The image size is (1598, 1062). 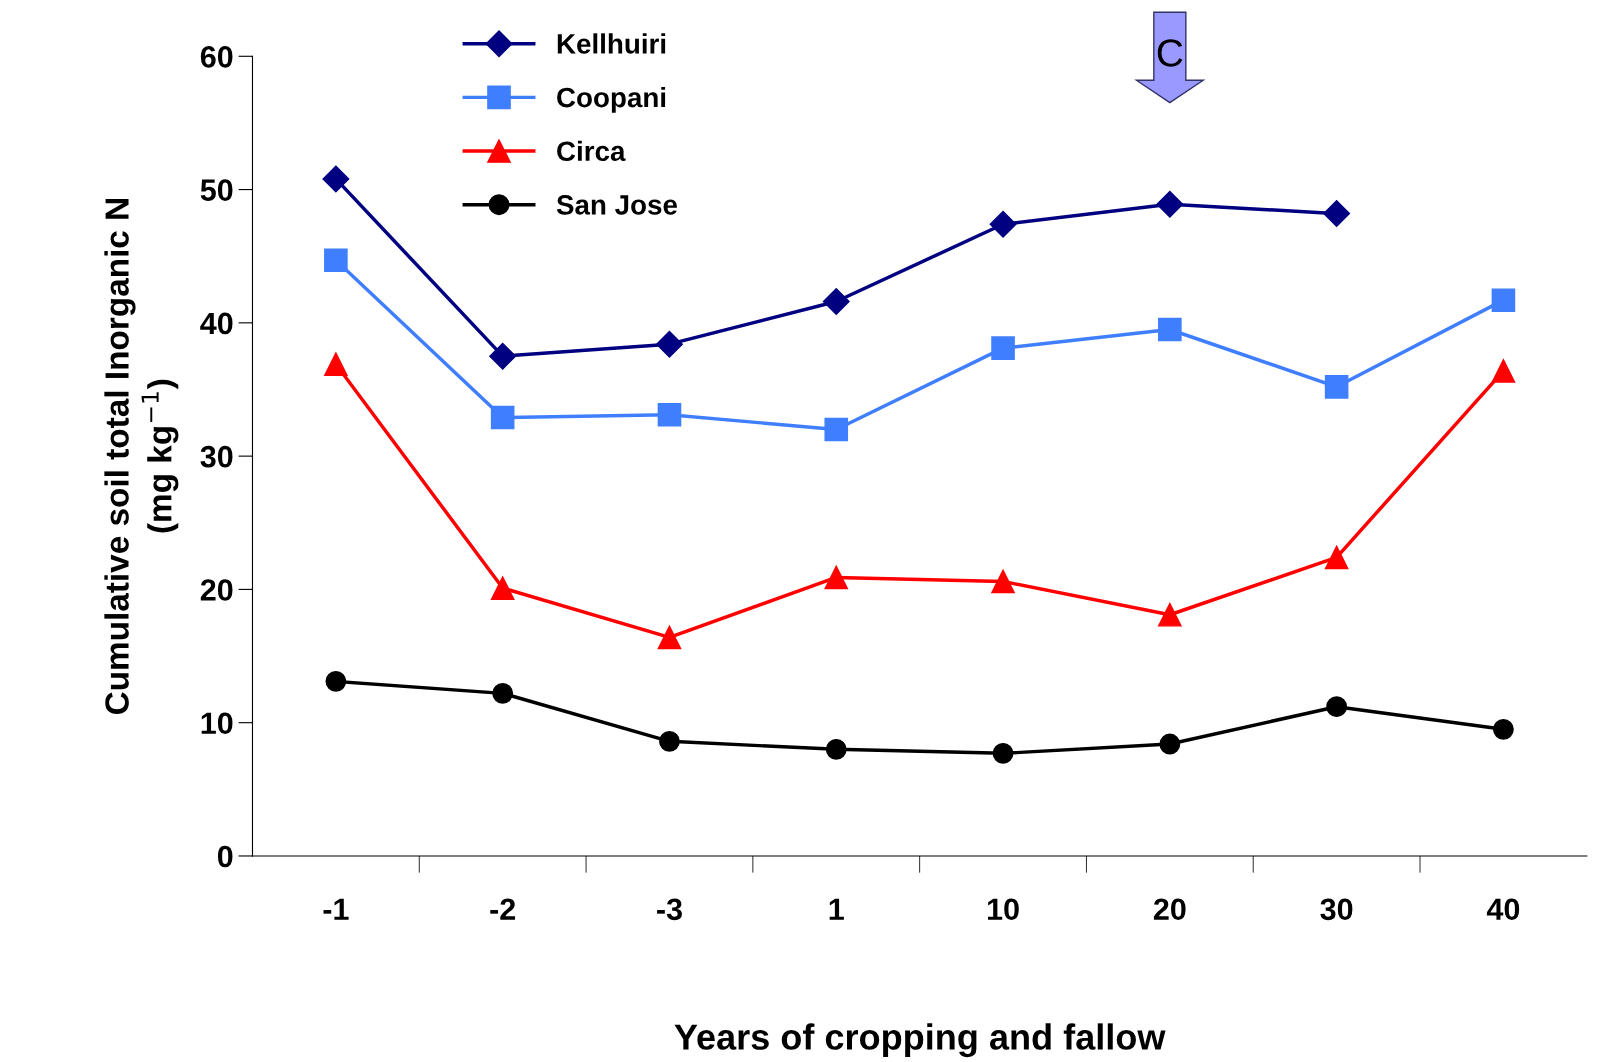 What do you see at coordinates (1003, 909) in the screenshot?
I see `x-tick-label: 10` at bounding box center [1003, 909].